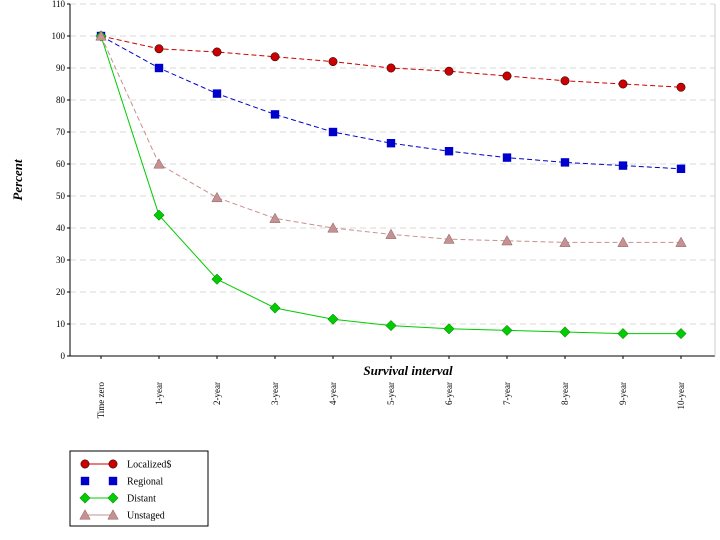  What do you see at coordinates (61, 260) in the screenshot?
I see `y-tick-label: 30` at bounding box center [61, 260].